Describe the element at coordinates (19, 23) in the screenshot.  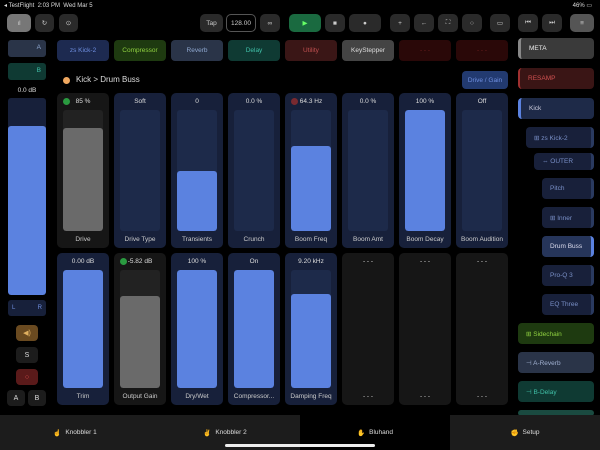
I see `meter-button: ıl` at that location.